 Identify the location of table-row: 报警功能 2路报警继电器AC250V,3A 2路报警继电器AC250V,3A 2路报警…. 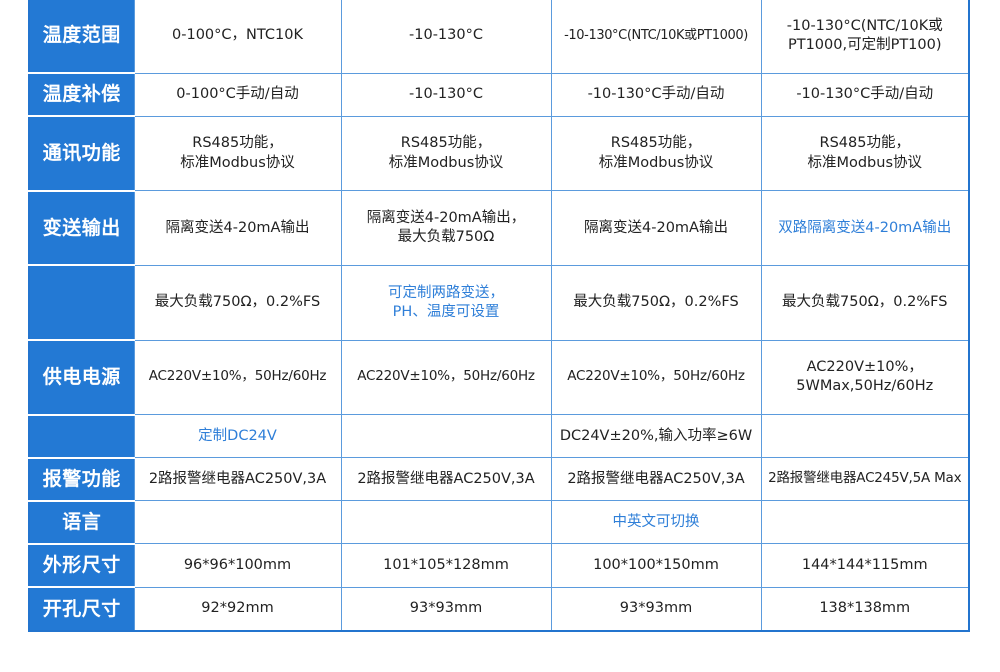
(499, 479).